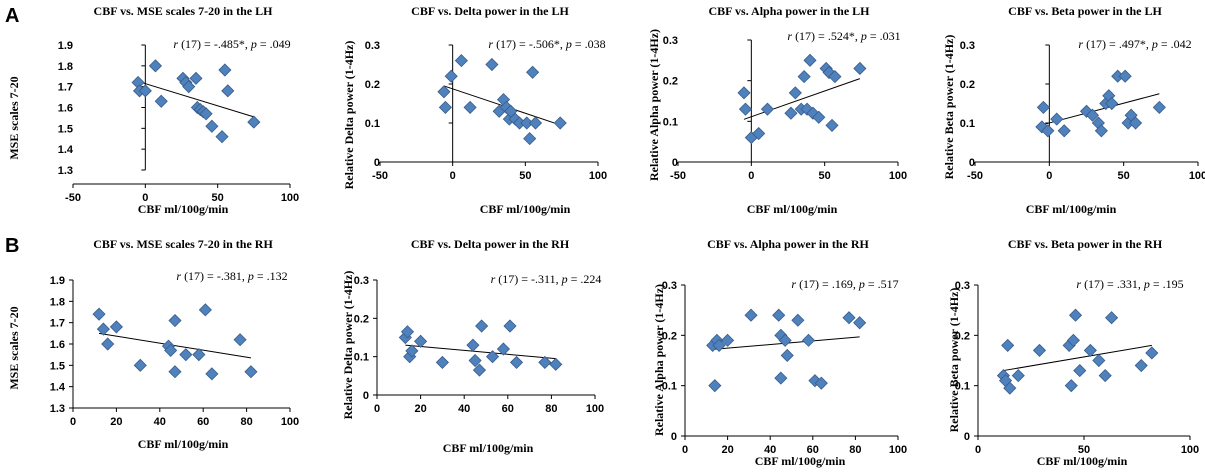  I want to click on y-tick-label: 1.9, so click(65, 46).